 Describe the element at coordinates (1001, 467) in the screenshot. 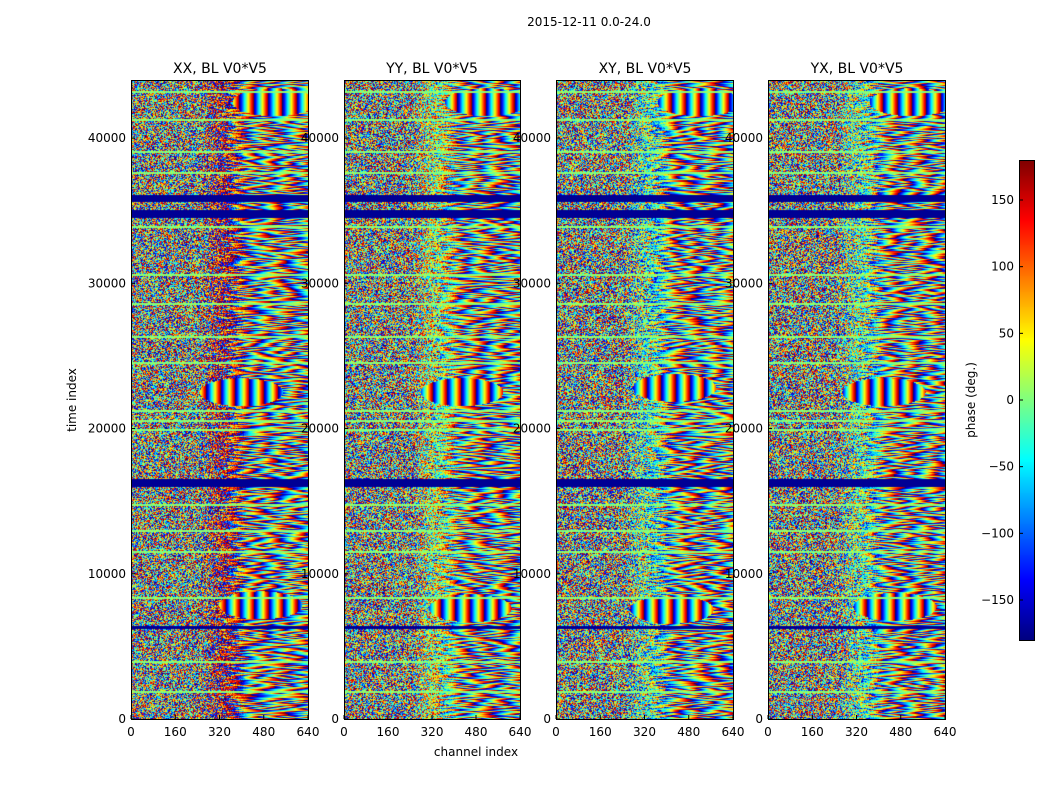

I see `colorbar-tick-label: −50` at that location.